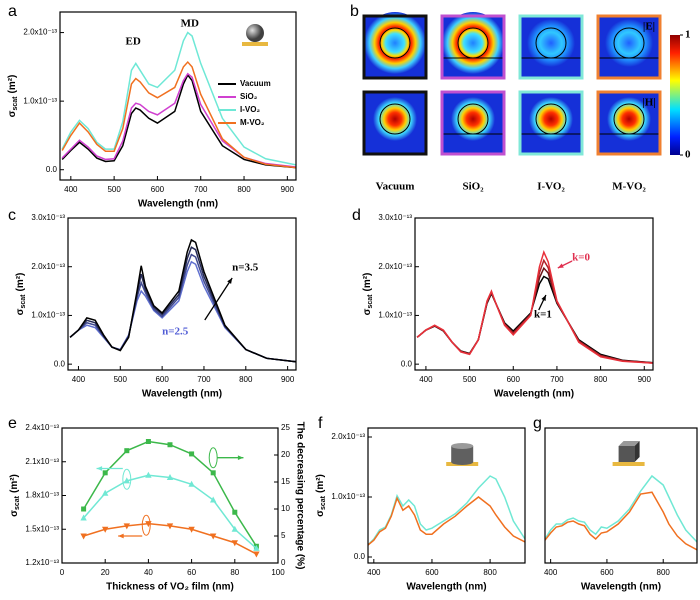 Image resolution: width=700 pixels, height=600 pixels. I want to click on legend-label: Vacuum, so click(255, 83).